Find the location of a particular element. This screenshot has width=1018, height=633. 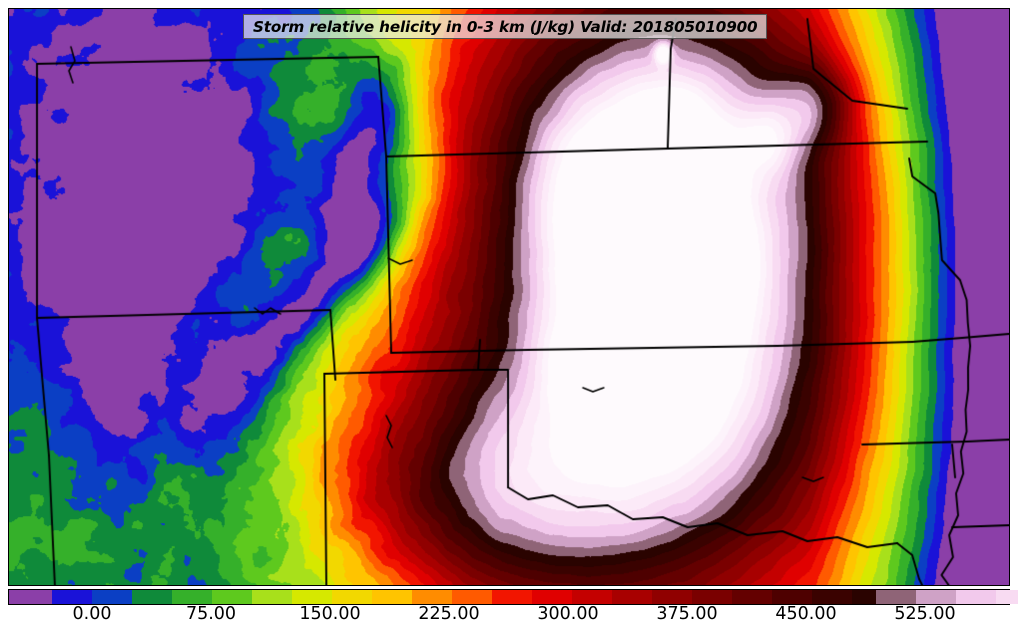

colorbar-tick-label: 75.00 is located at coordinates (211, 614).